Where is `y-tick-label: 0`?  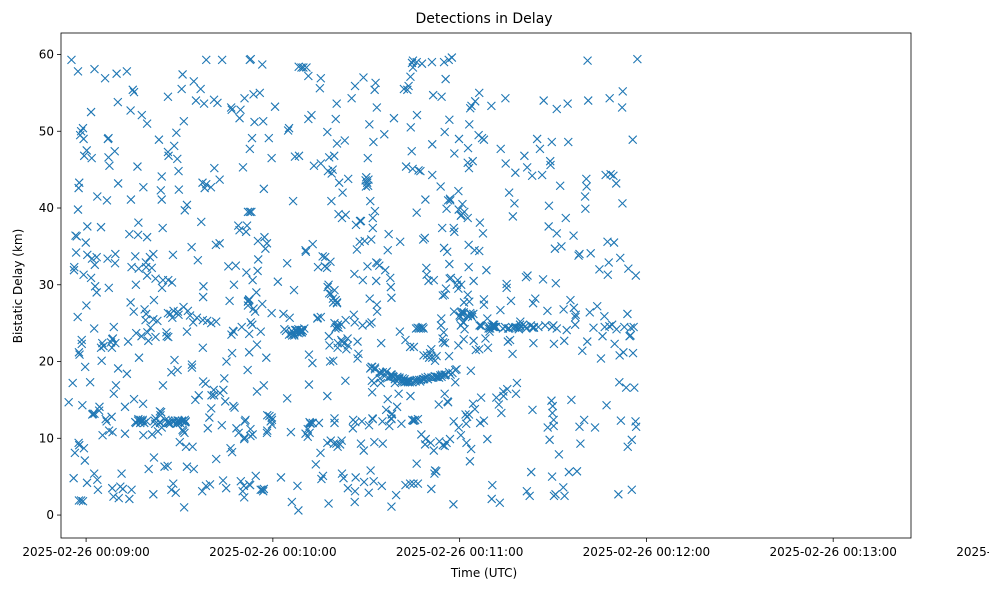
y-tick-label: 0 is located at coordinates (50, 515).